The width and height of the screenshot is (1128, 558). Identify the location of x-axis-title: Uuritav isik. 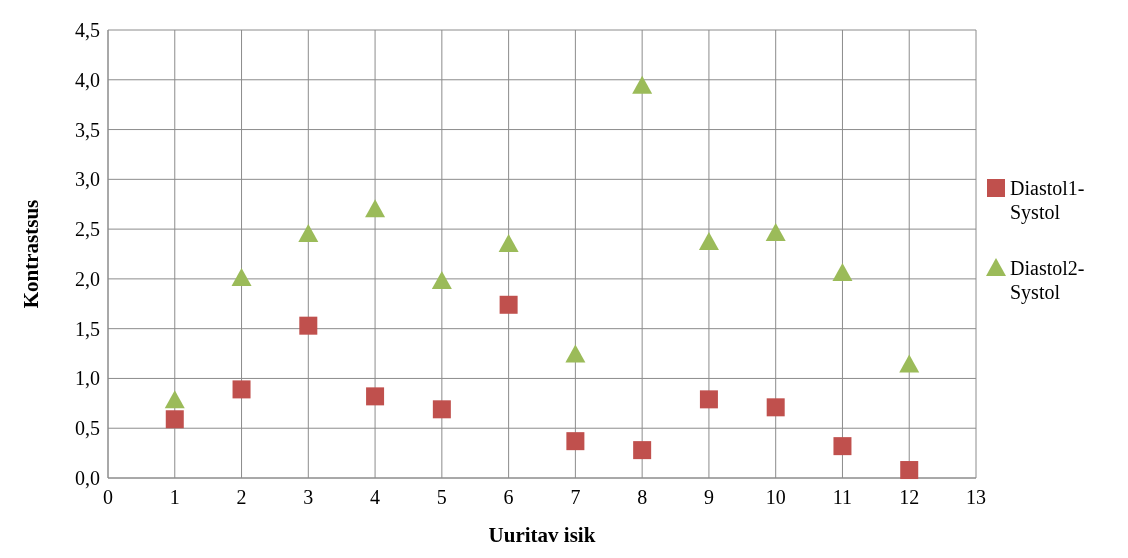
(542, 535).